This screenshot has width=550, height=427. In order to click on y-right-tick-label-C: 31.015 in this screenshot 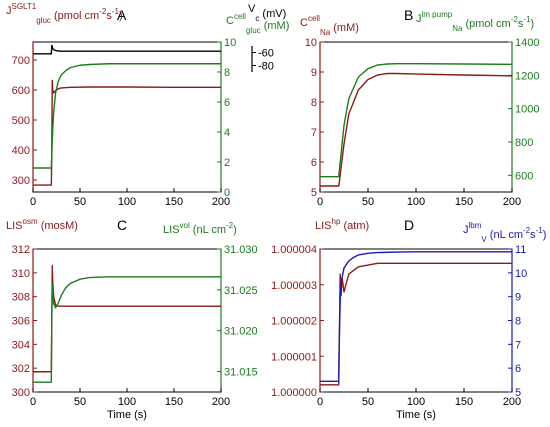, I will do `click(241, 373)`.